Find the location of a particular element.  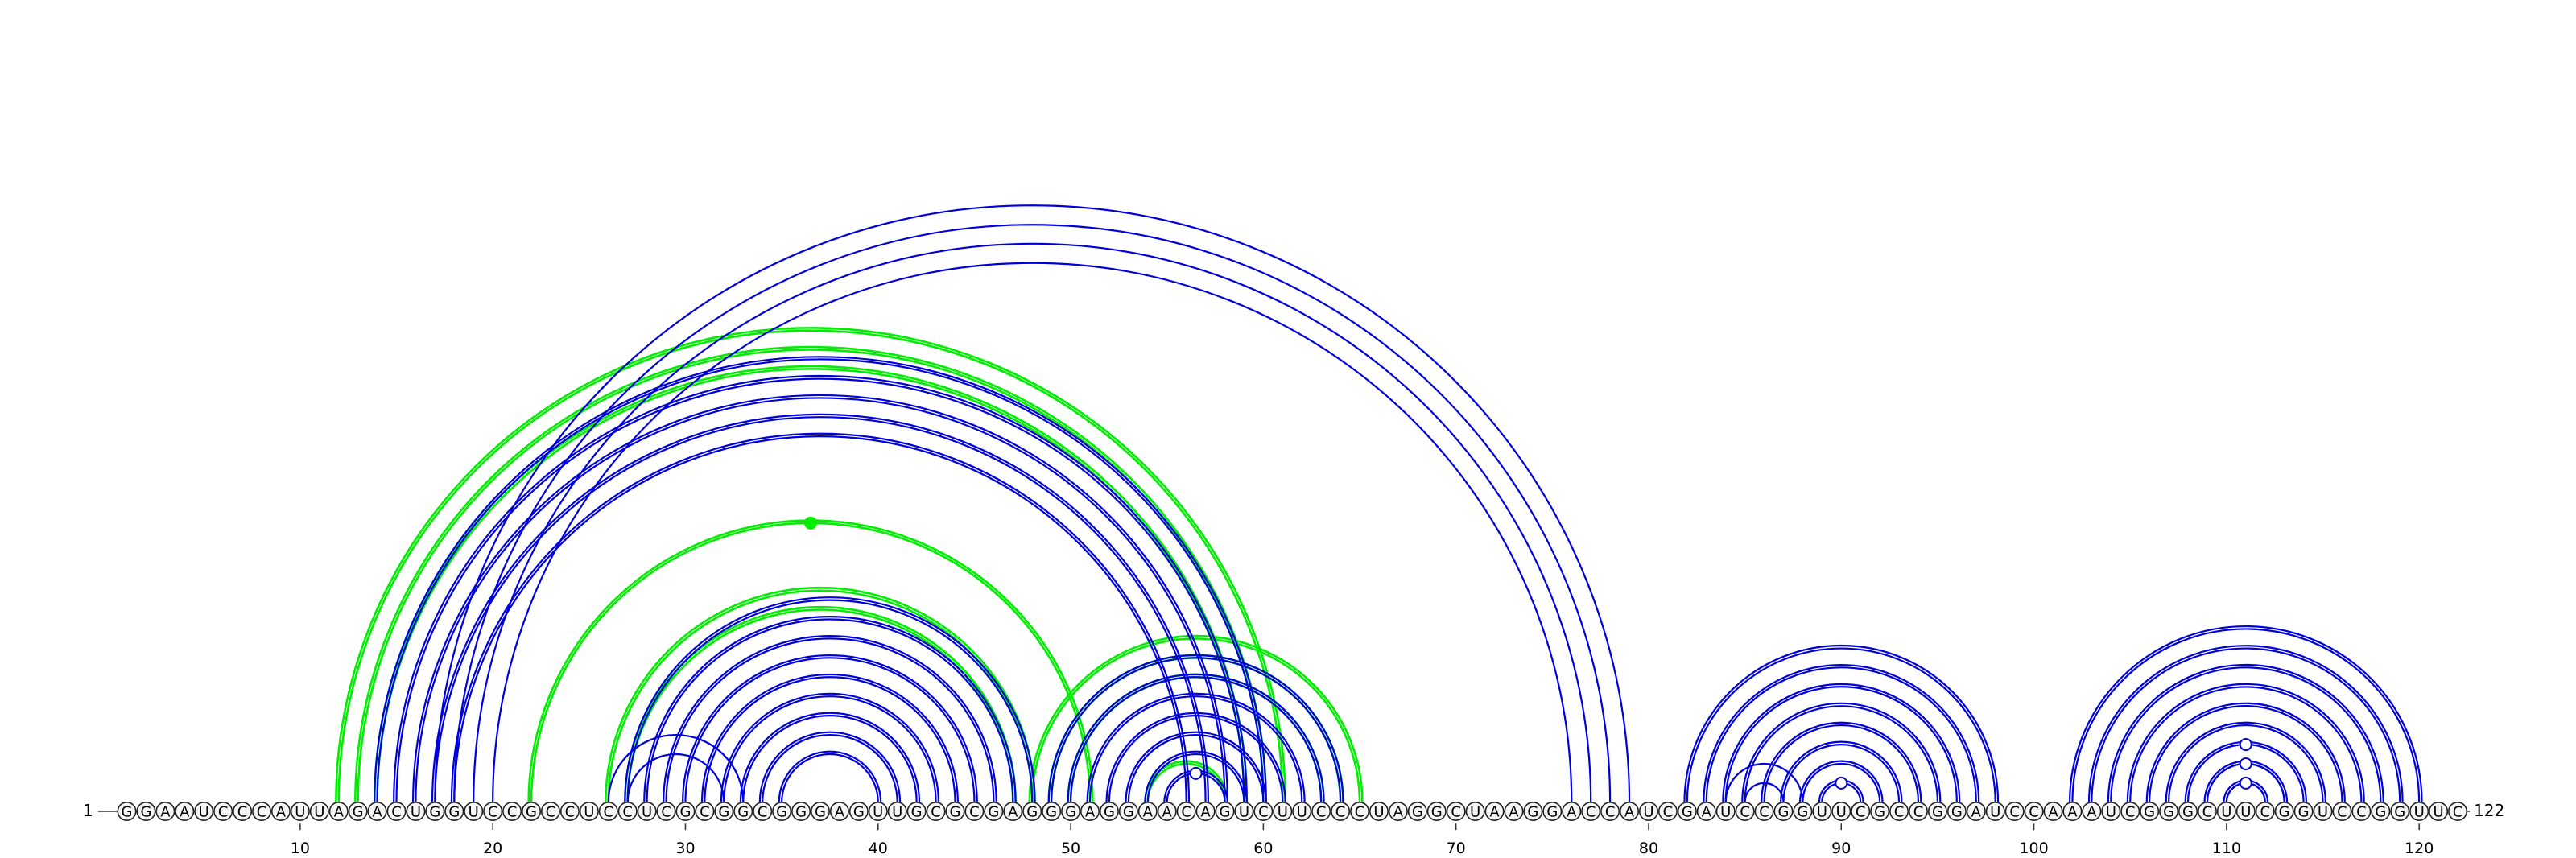

arc-apex-marker is located at coordinates (1841, 783).